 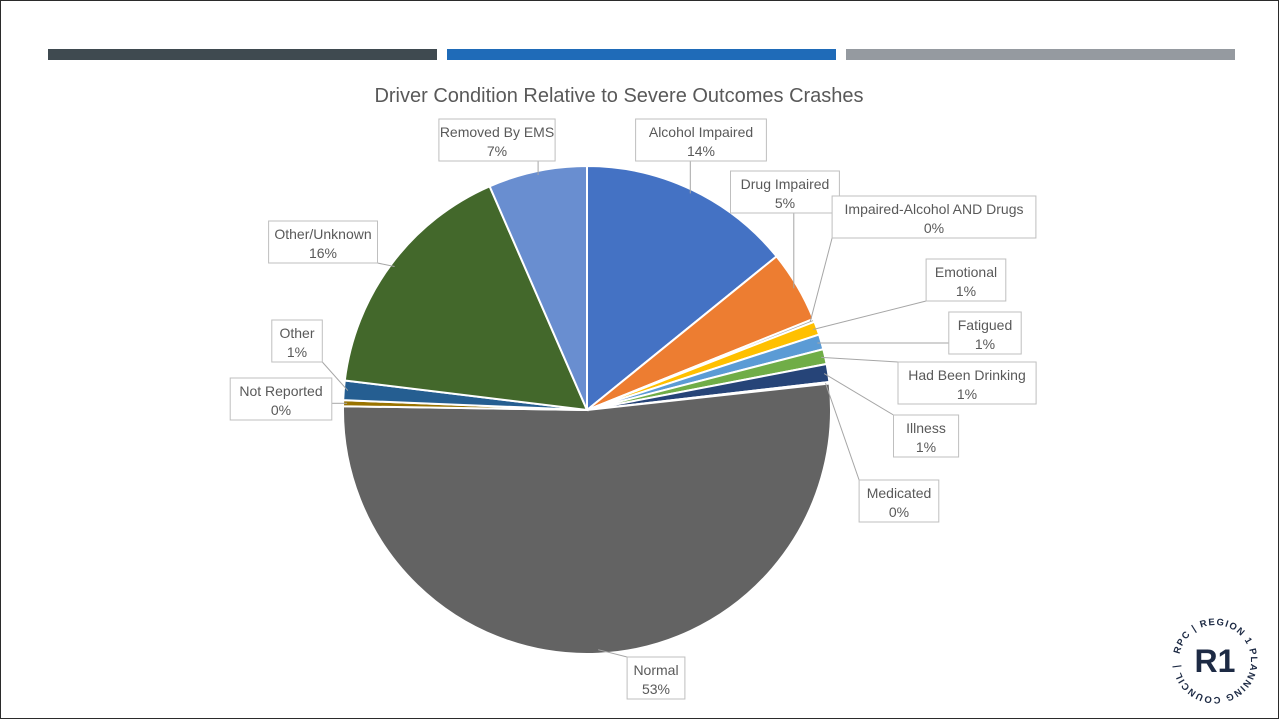 I want to click on pie-slice-alcohol-impaired, so click(x=682, y=288).